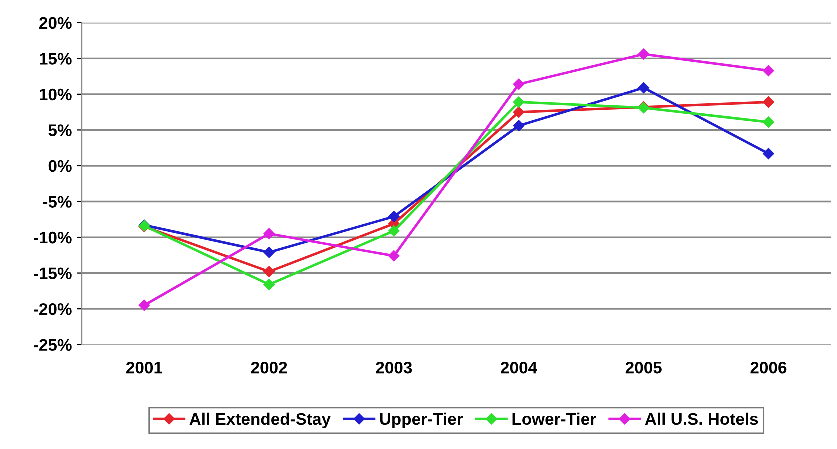 Image resolution: width=837 pixels, height=449 pixels. I want to click on legend-label: Upper-Tier, so click(422, 420).